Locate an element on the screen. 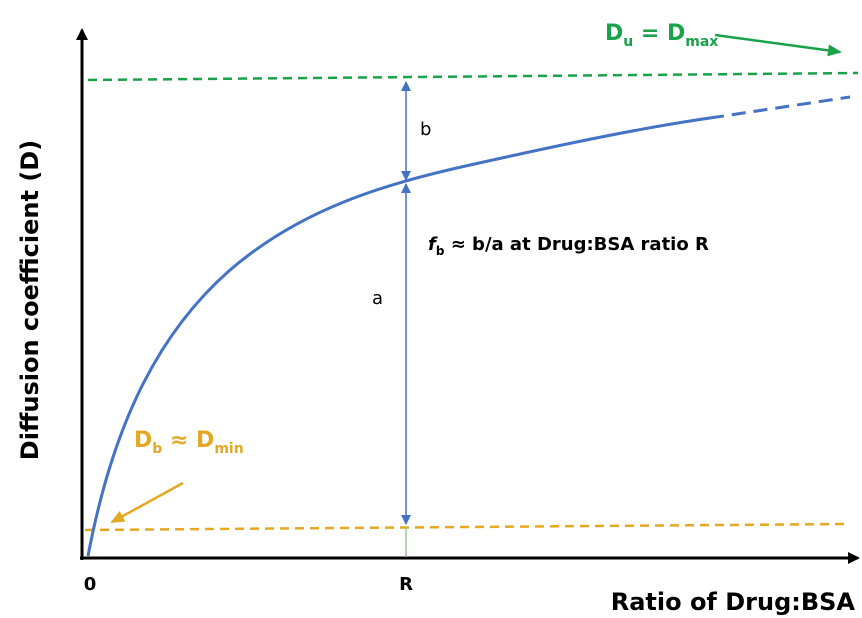 This screenshot has width=862, height=618. b-label: b is located at coordinates (425, 129).